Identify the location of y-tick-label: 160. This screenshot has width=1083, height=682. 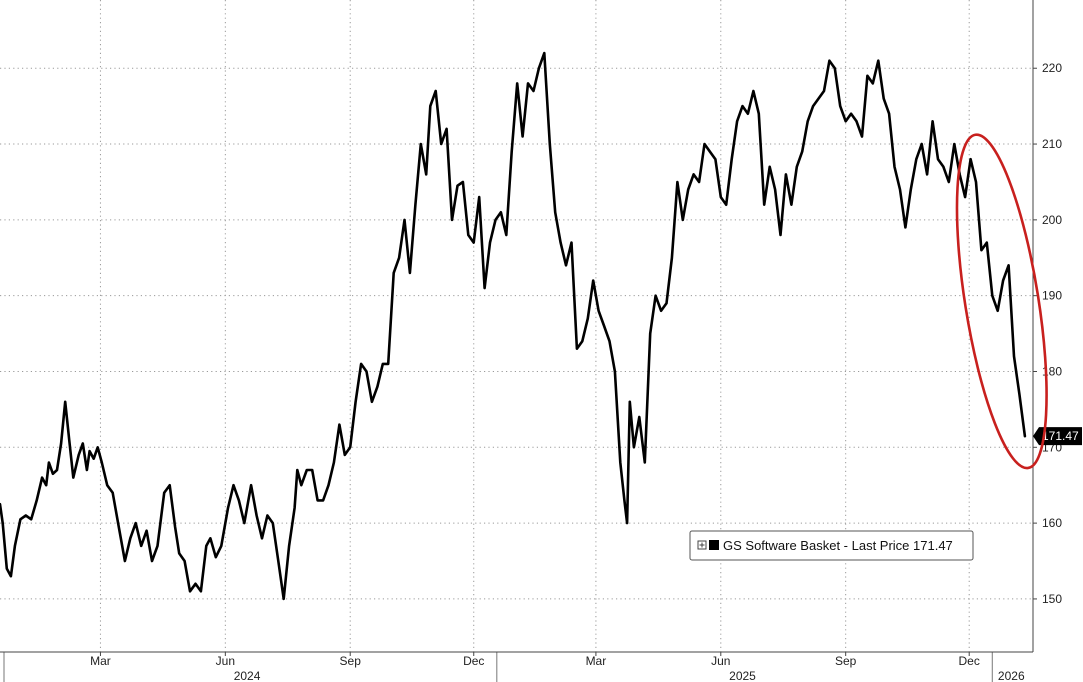
(1052, 523).